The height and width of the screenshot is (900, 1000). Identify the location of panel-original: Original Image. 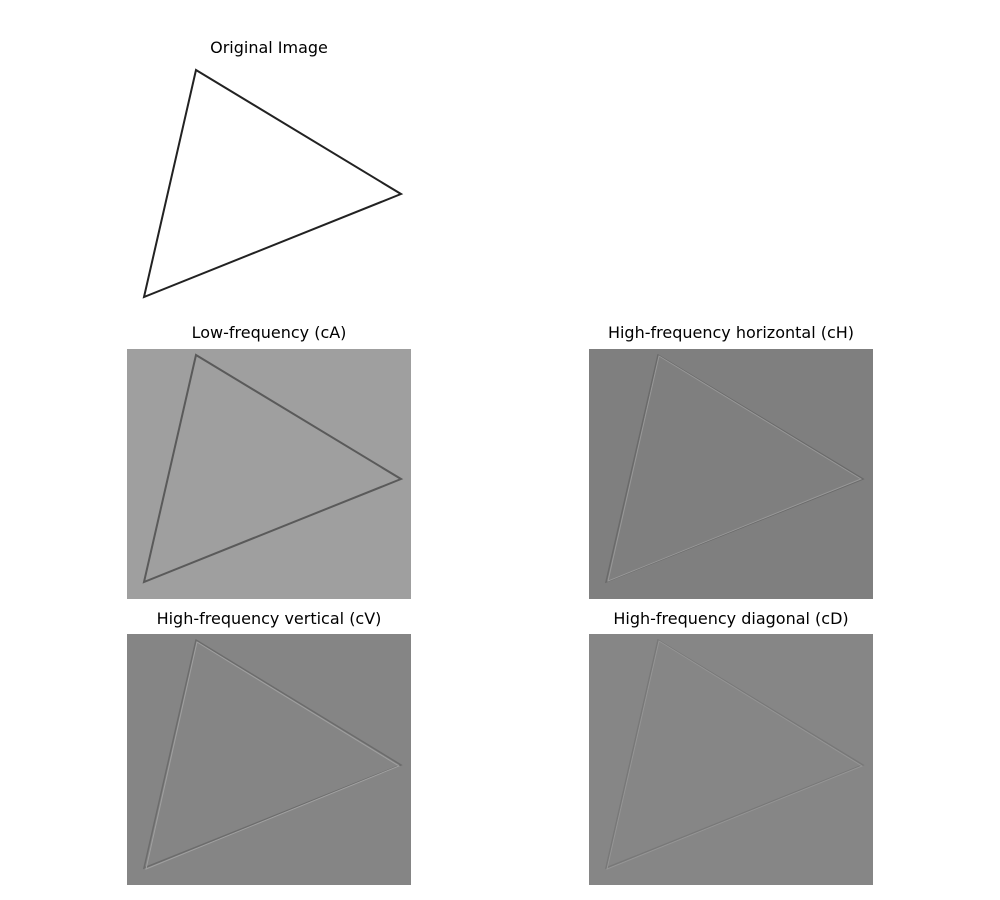
(269, 171).